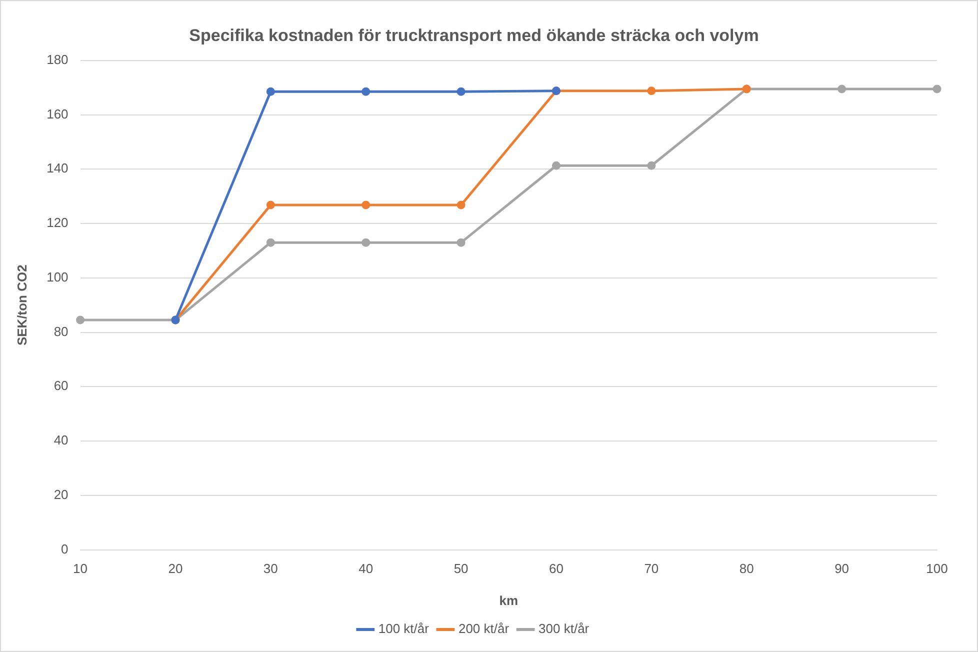 This screenshot has width=978, height=652. I want to click on y-tick-label: 140, so click(57, 168).